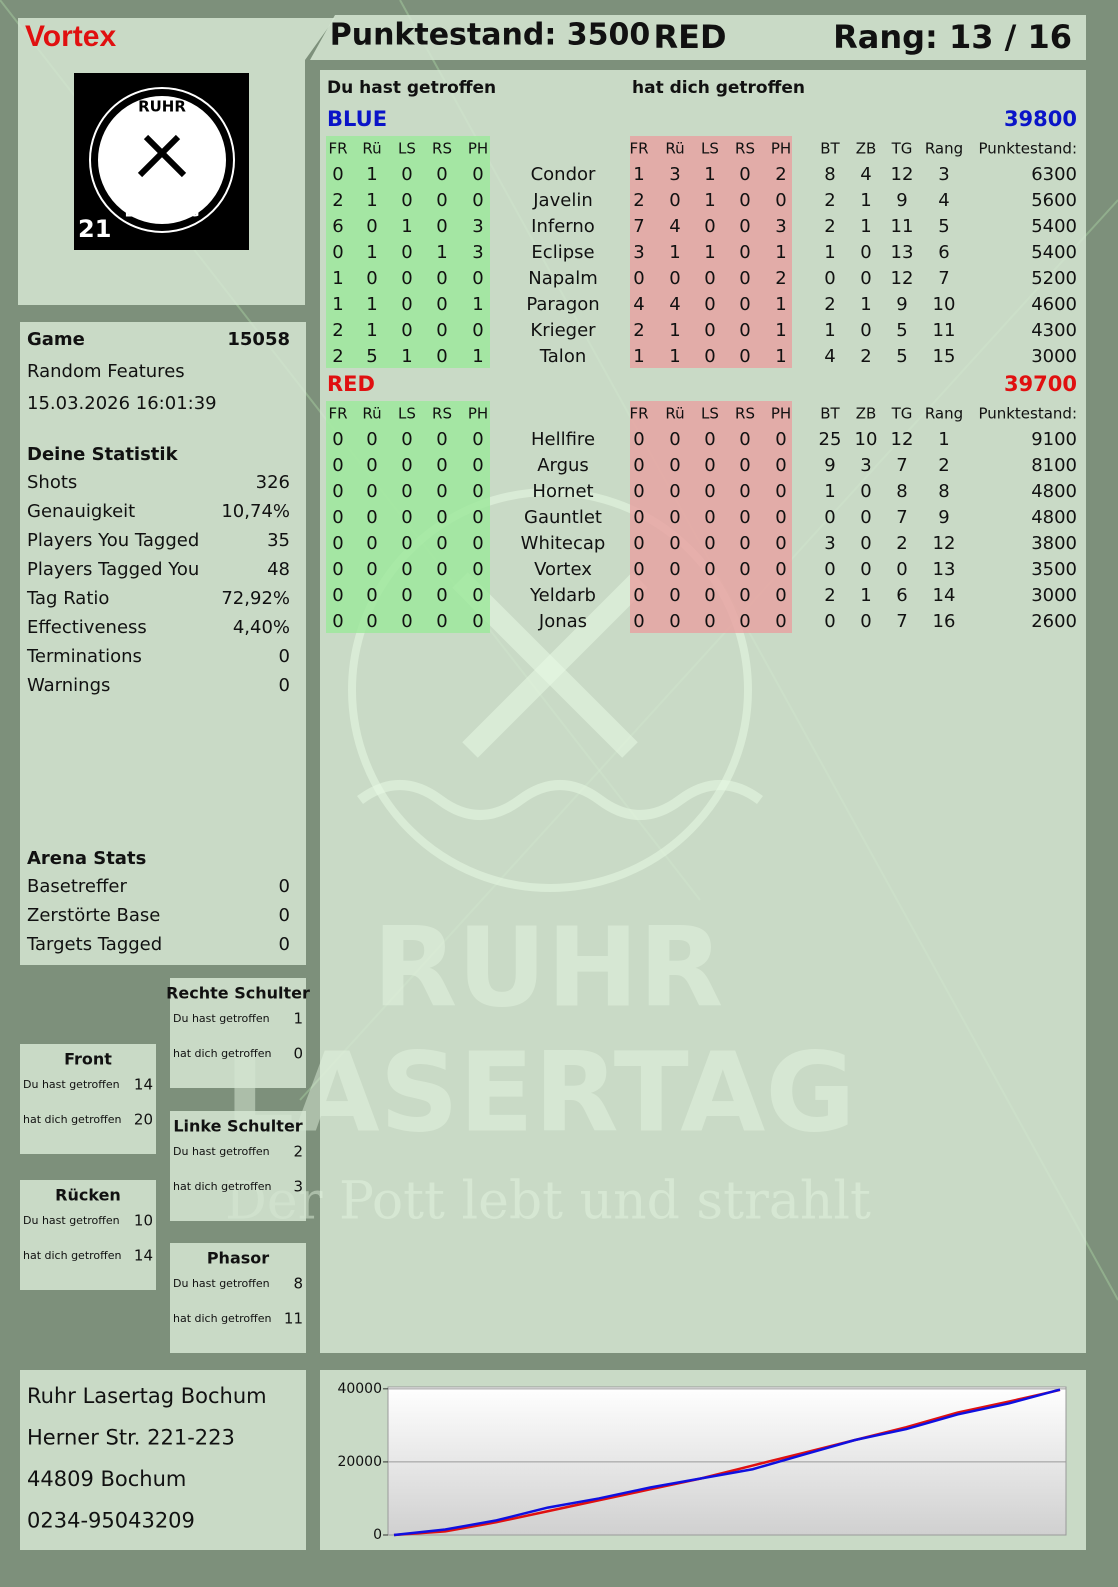 The height and width of the screenshot is (1587, 1118). I want to click on arena-label: Zerstörte Base, so click(93, 915).